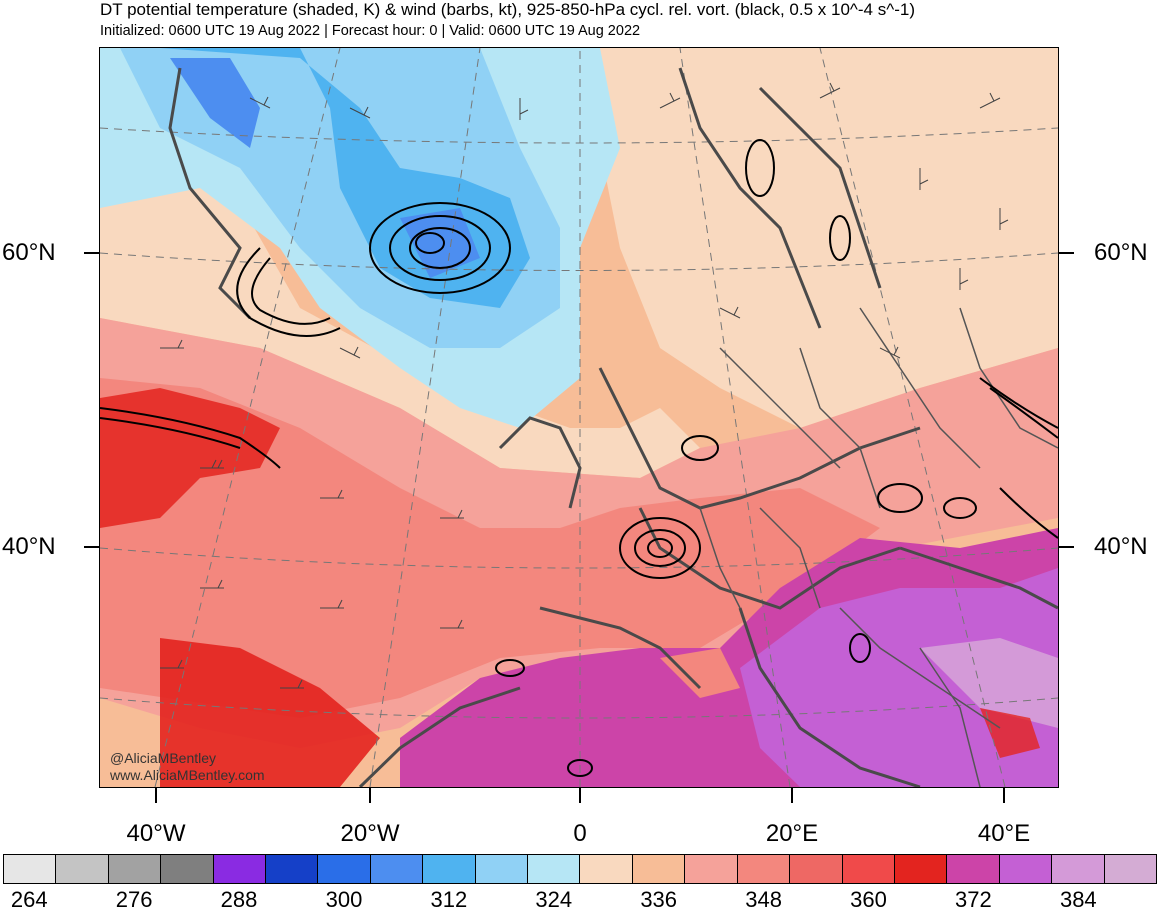 The height and width of the screenshot is (913, 1160). I want to click on lon-label-20w: 20°W, so click(370, 833).